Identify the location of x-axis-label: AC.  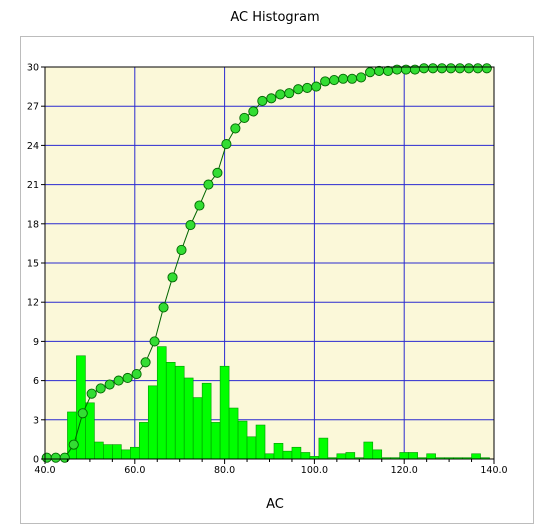
(275, 504).